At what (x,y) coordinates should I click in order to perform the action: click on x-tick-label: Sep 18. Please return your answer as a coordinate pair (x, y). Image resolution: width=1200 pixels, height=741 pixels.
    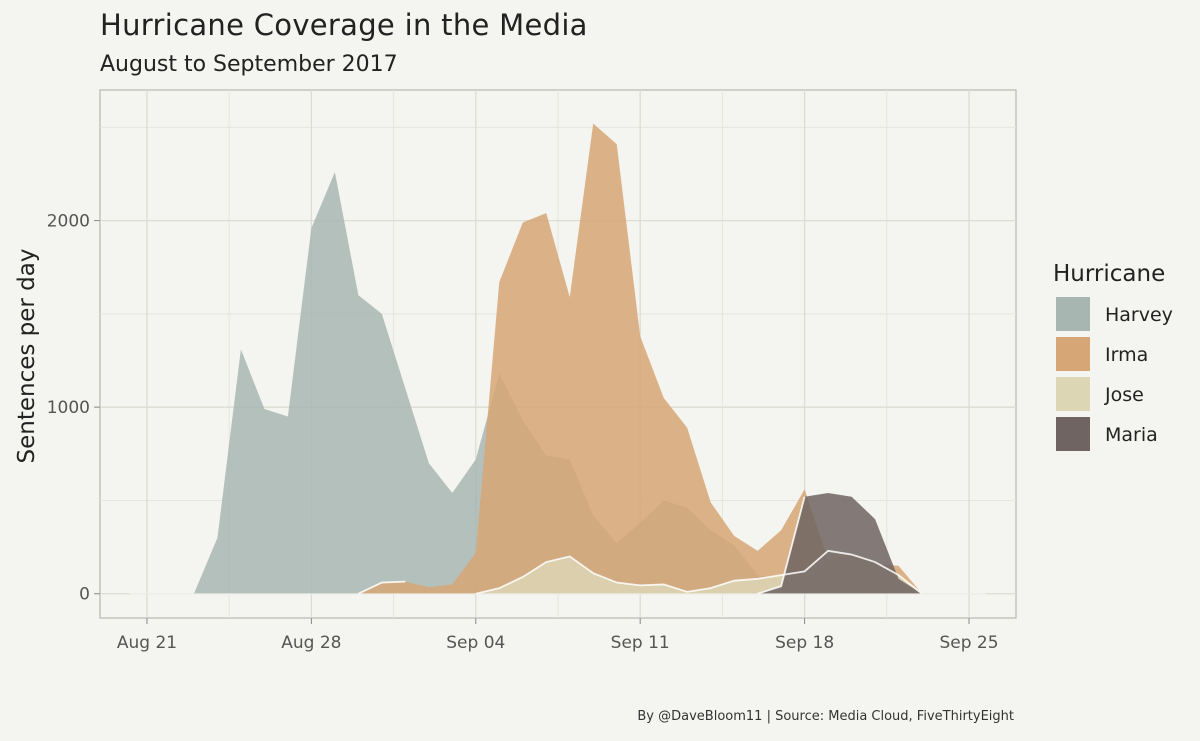
    Looking at the image, I should click on (804, 643).